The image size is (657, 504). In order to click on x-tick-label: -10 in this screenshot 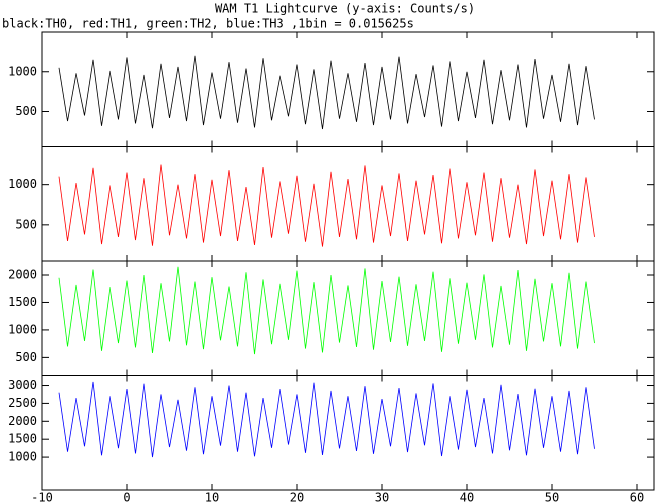, I will do `click(42, 497)`.